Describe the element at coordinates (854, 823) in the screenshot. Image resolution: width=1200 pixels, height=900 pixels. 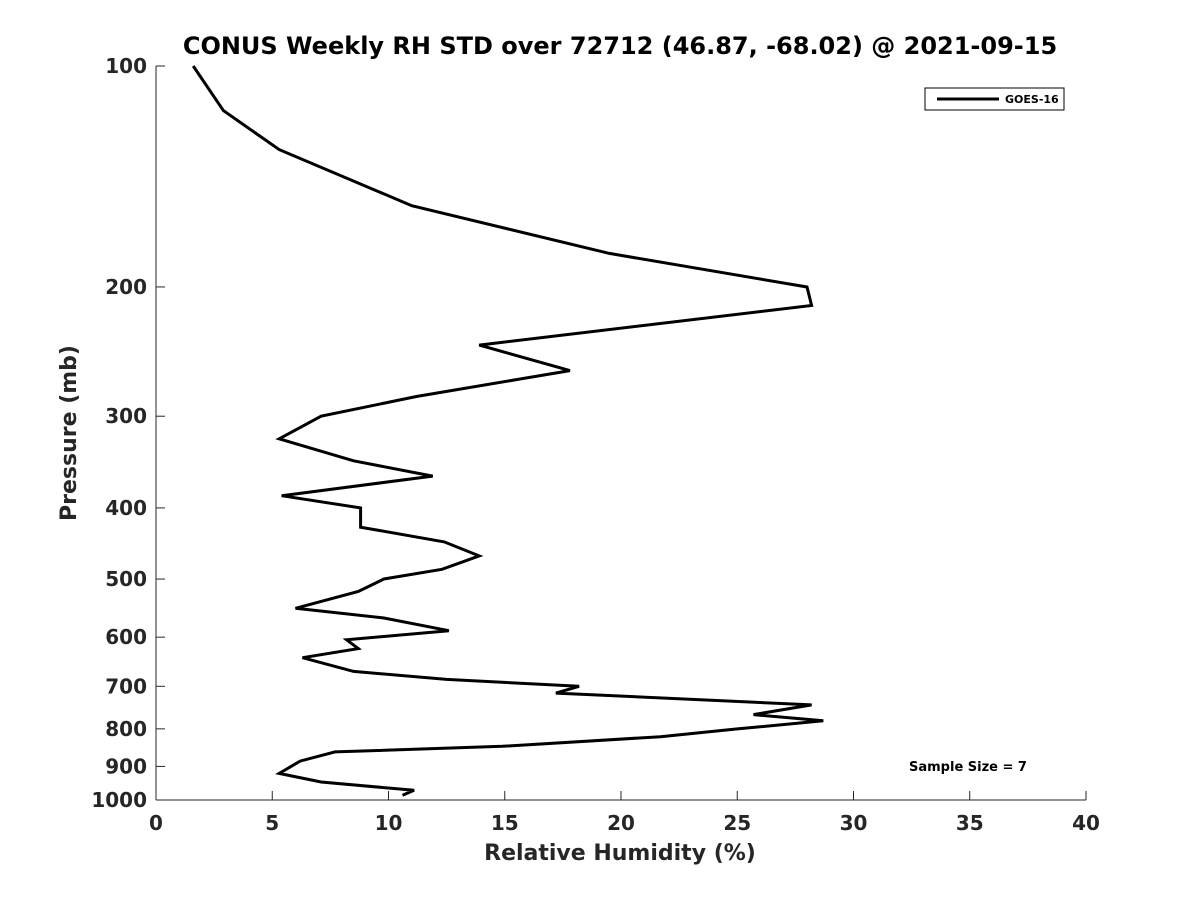
I see `x-tick-label: 30` at that location.